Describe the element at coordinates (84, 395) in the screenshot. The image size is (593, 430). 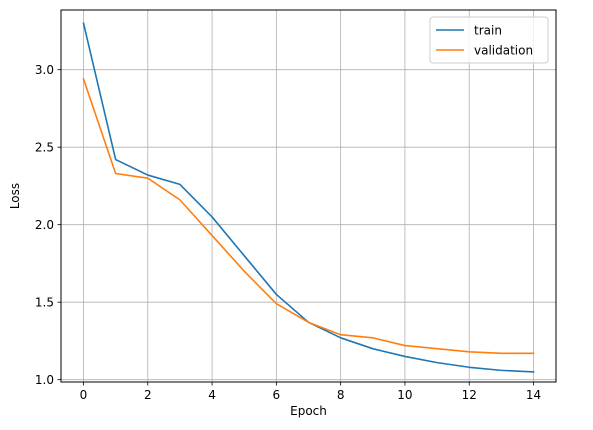
I see `x-tick-label: 0` at that location.